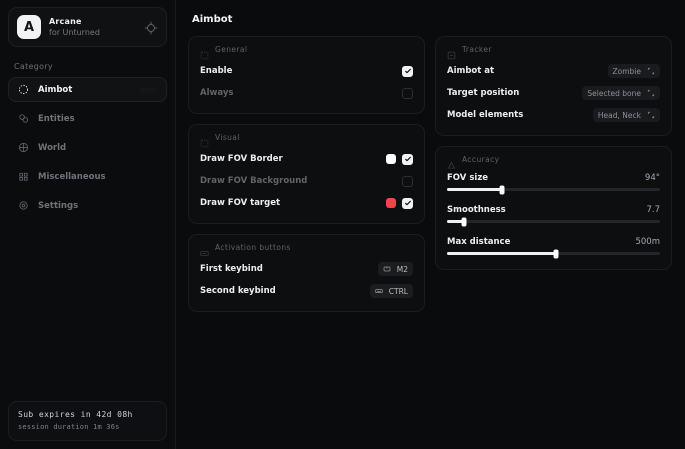 The height and width of the screenshot is (449, 685). Describe the element at coordinates (92, 26) in the screenshot. I see `profile-text: Arcane for Unturned` at that location.